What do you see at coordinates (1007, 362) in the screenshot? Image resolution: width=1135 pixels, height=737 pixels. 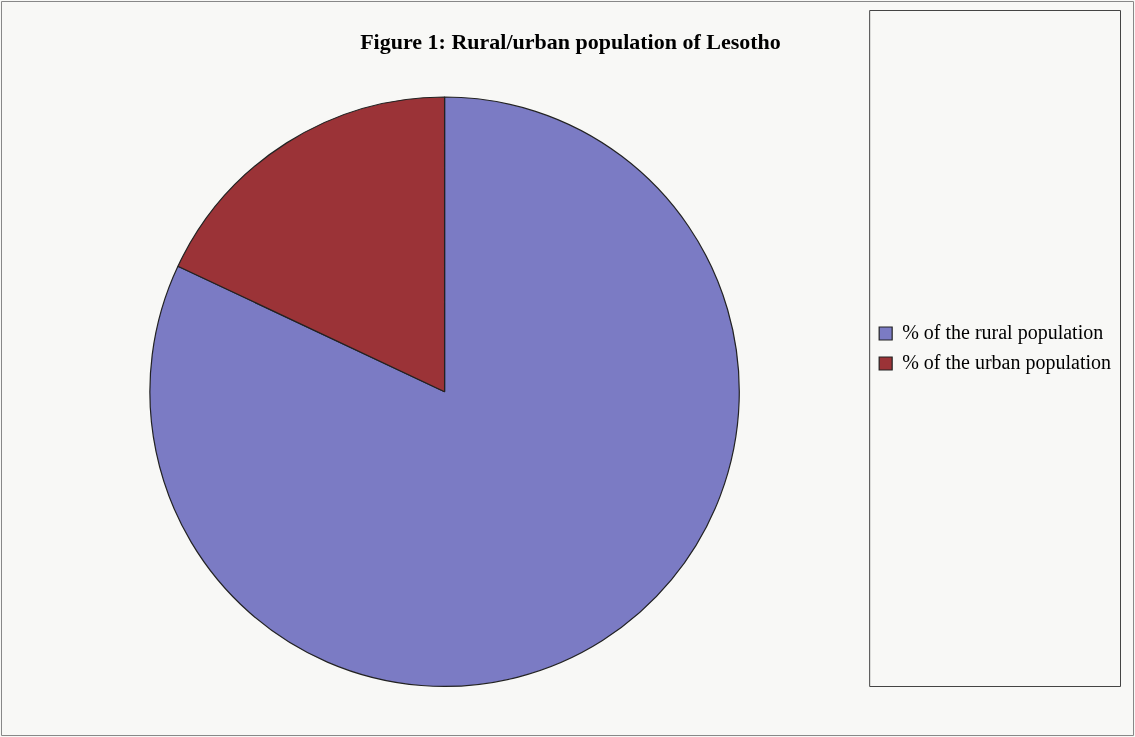 I see `legend-label: % of the urban population` at bounding box center [1007, 362].